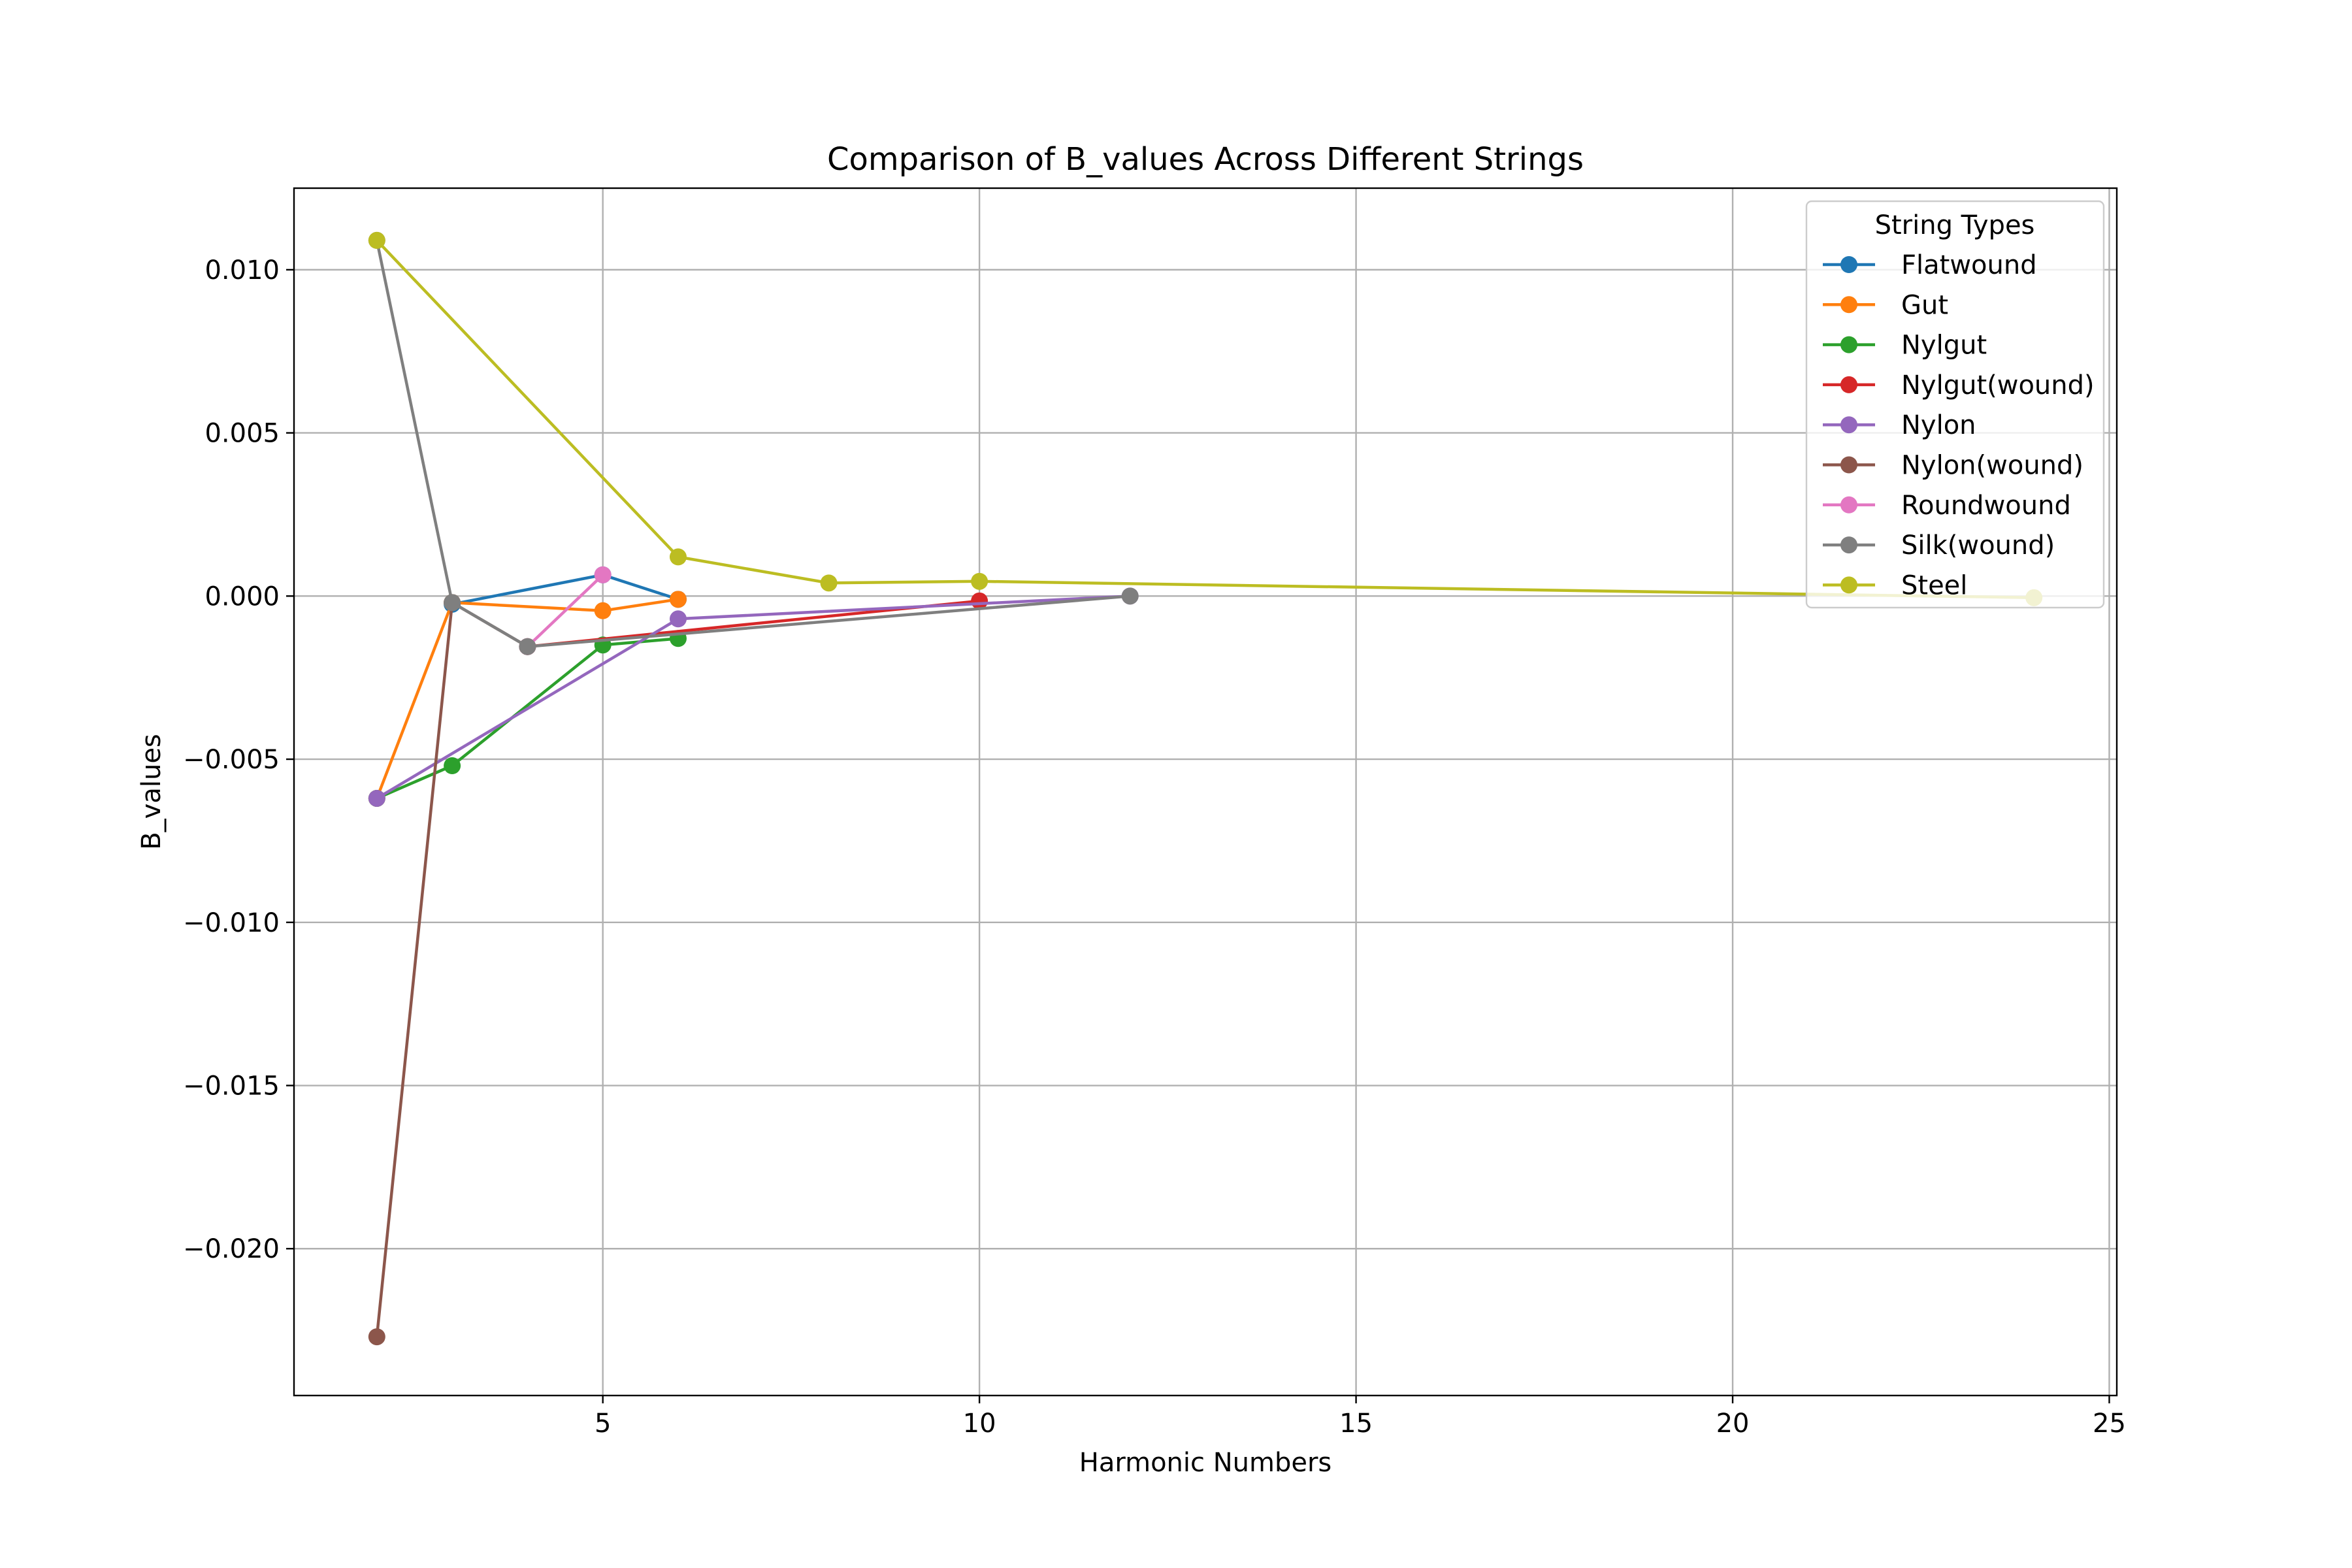 This screenshot has width=2352, height=1568. I want to click on data-point-nylgut, so click(452, 766).